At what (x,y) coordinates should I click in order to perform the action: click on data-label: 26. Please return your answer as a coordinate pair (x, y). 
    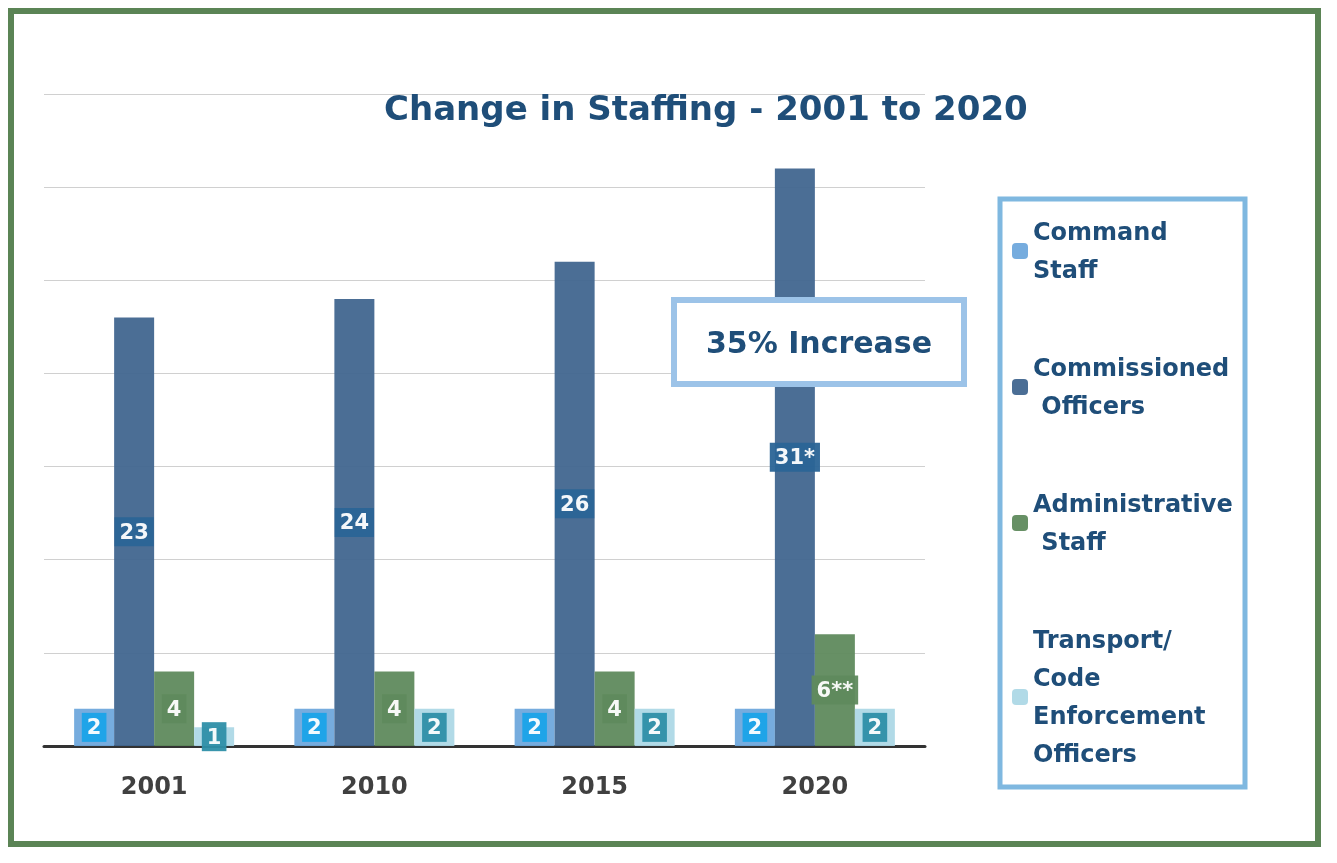
    Looking at the image, I should click on (575, 503).